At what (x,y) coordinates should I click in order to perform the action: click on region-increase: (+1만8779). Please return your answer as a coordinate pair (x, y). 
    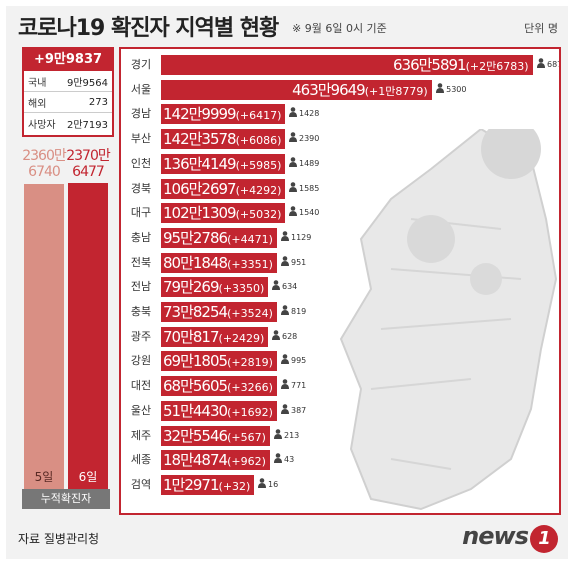
    Looking at the image, I should click on (396, 91).